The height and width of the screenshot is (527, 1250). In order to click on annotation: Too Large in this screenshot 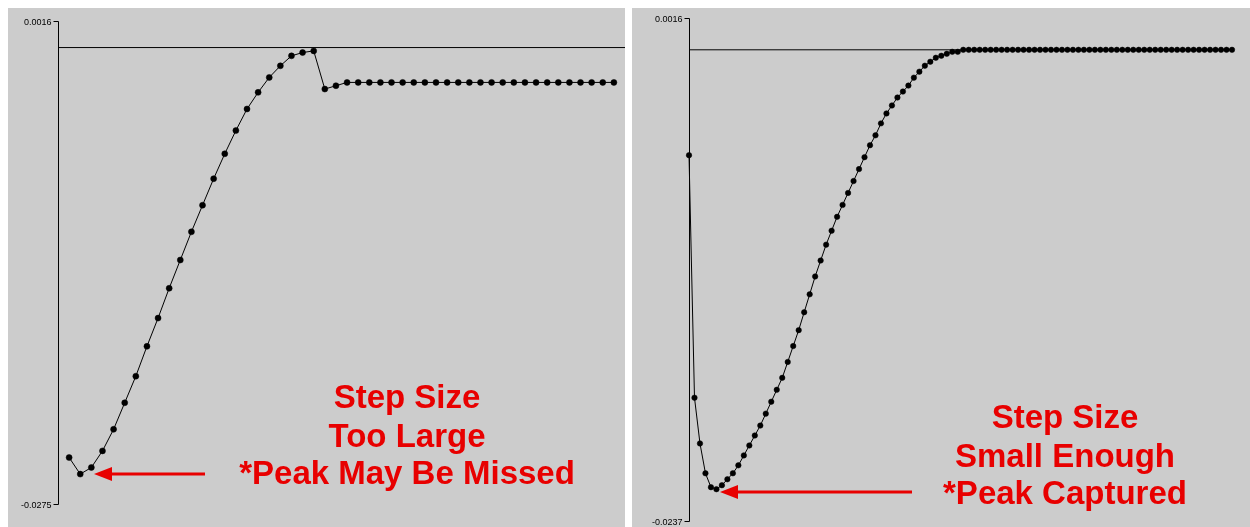, I will do `click(407, 435)`.